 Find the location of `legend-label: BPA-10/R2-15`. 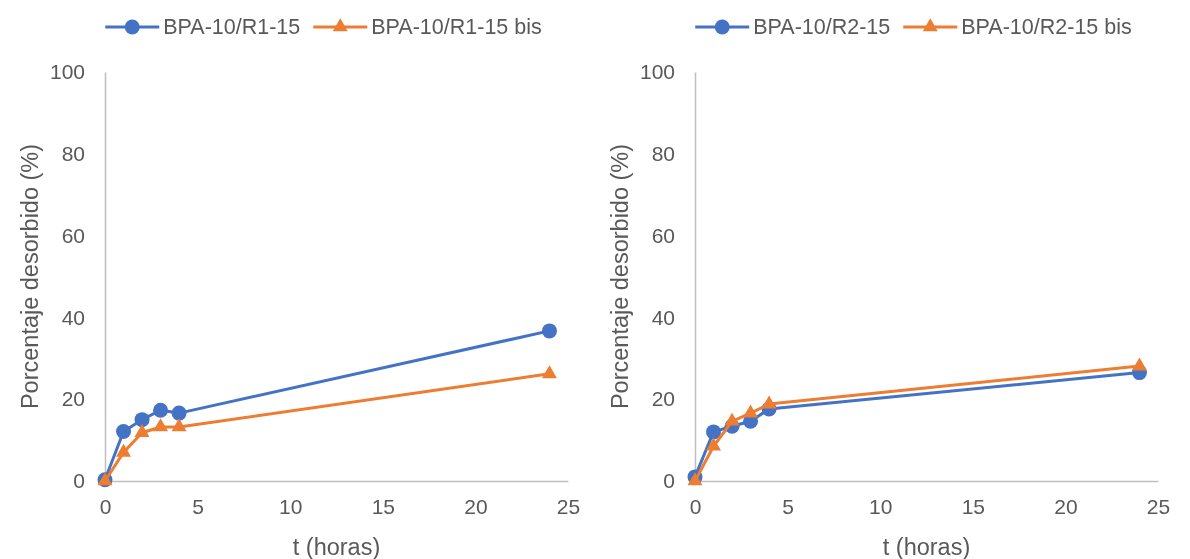

legend-label: BPA-10/R2-15 is located at coordinates (822, 27).